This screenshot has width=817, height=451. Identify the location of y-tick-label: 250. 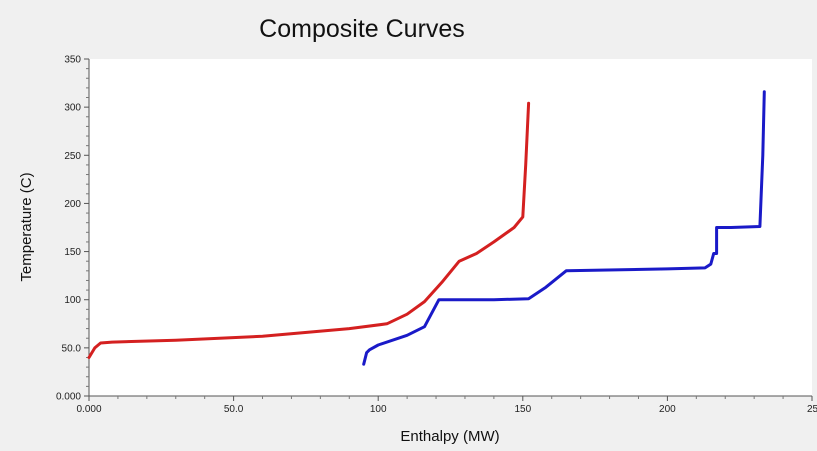
(72, 156).